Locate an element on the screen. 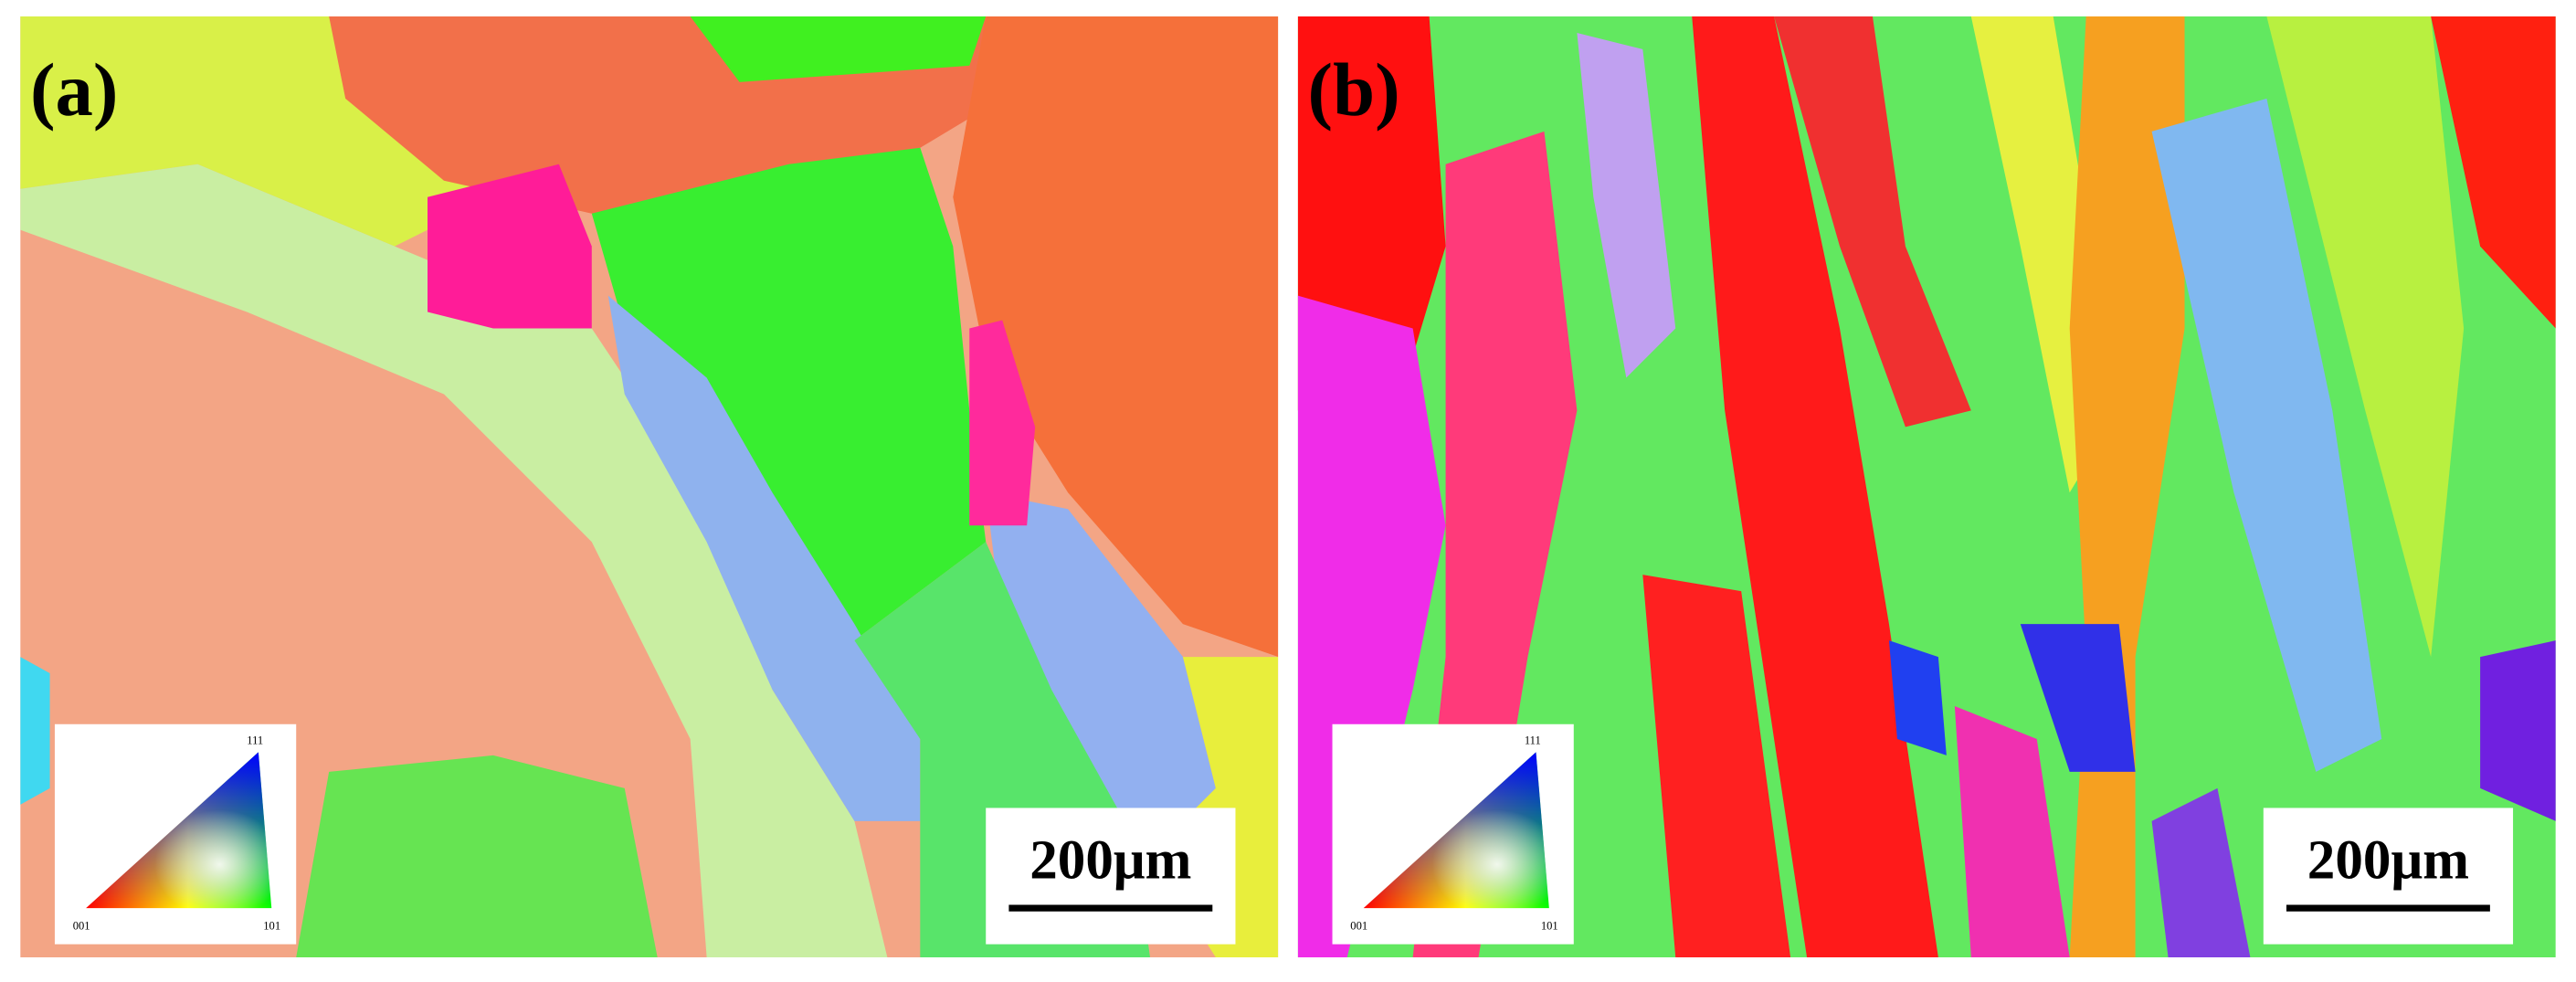 The image size is (2576, 982). panel-label: (b) is located at coordinates (1354, 90).